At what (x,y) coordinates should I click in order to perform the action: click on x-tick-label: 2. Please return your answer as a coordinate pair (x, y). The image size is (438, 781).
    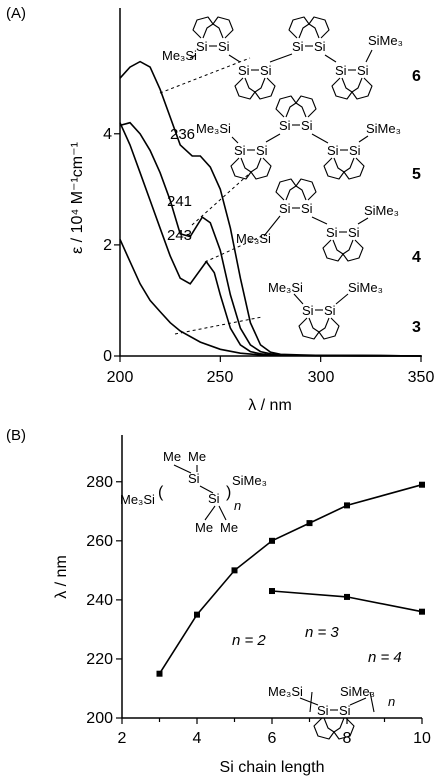
    Looking at the image, I should click on (122, 738).